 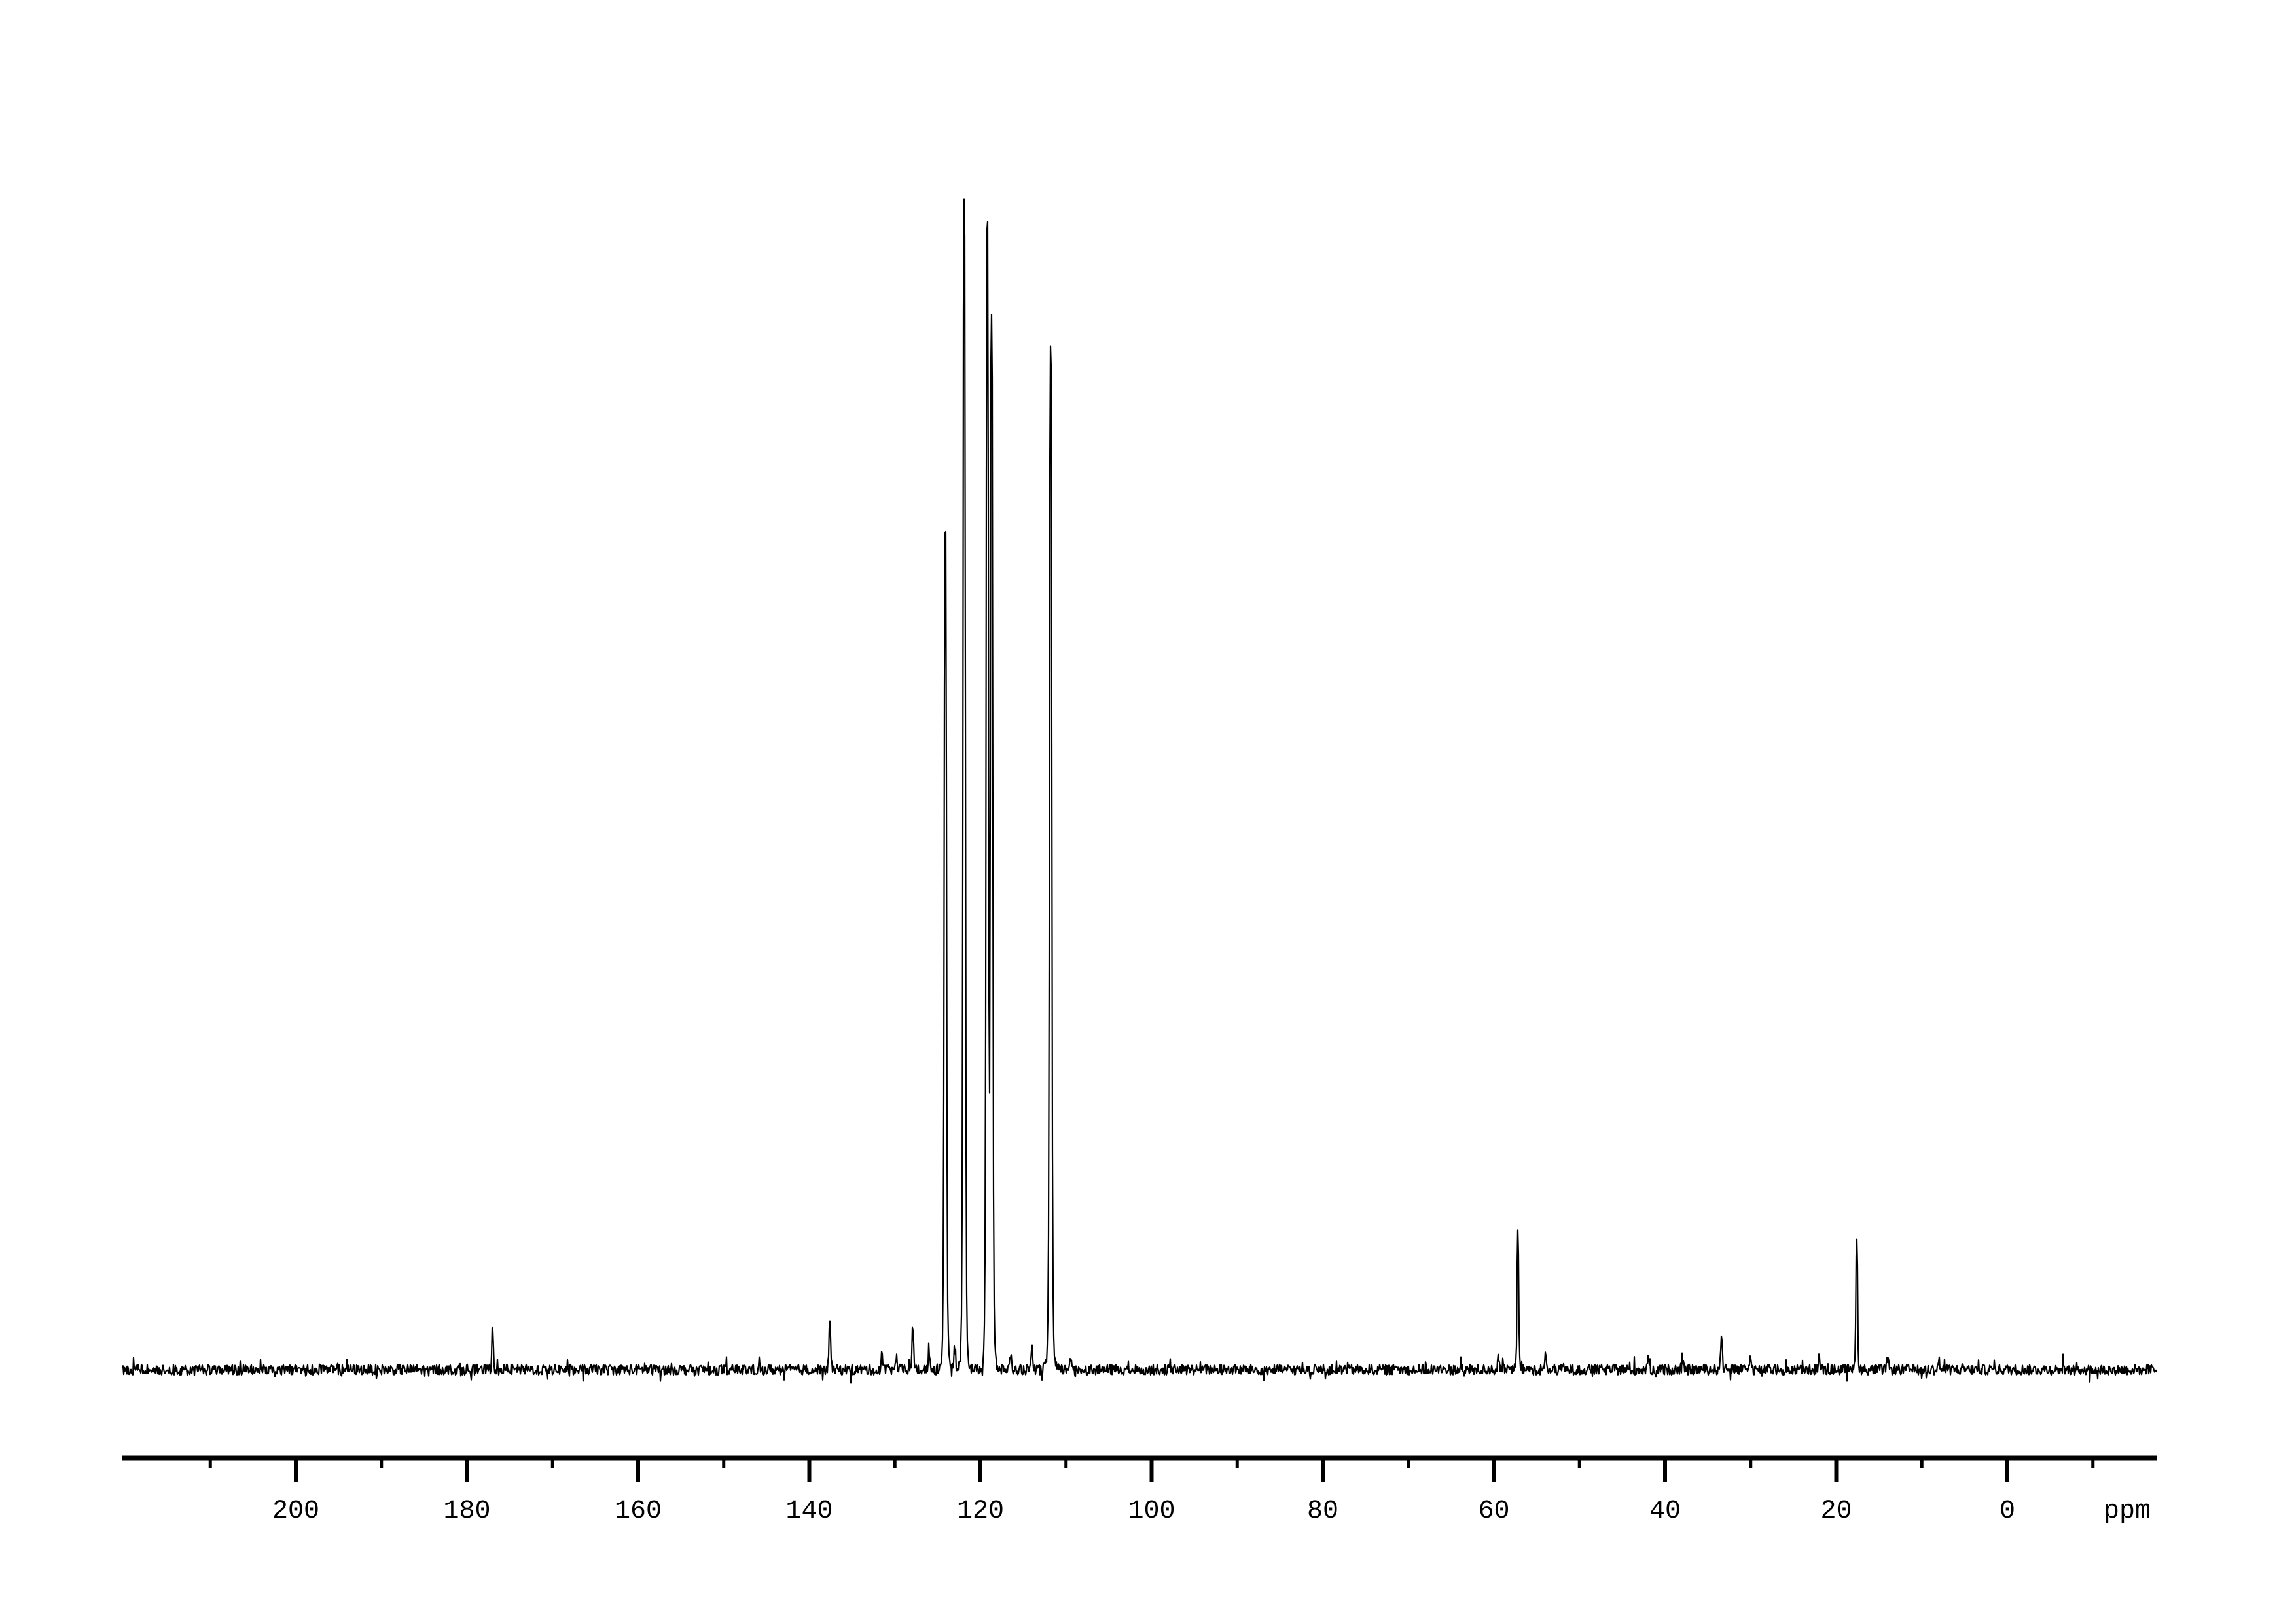 What do you see at coordinates (1665, 1511) in the screenshot?
I see `axis-tick-label: 40` at bounding box center [1665, 1511].